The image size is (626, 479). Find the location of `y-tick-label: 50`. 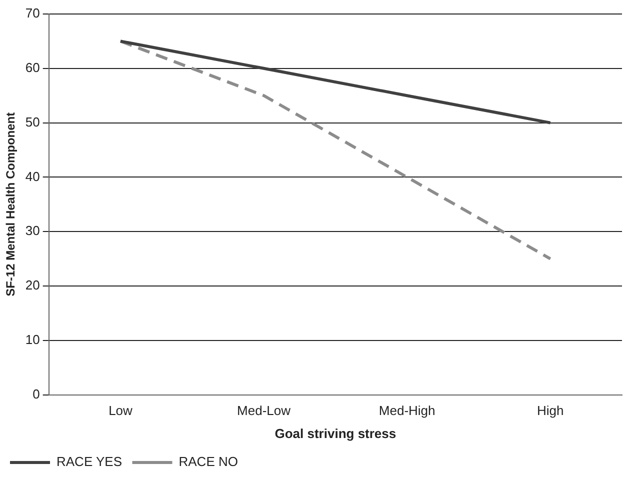

y-tick-label: 50 is located at coordinates (32, 122).